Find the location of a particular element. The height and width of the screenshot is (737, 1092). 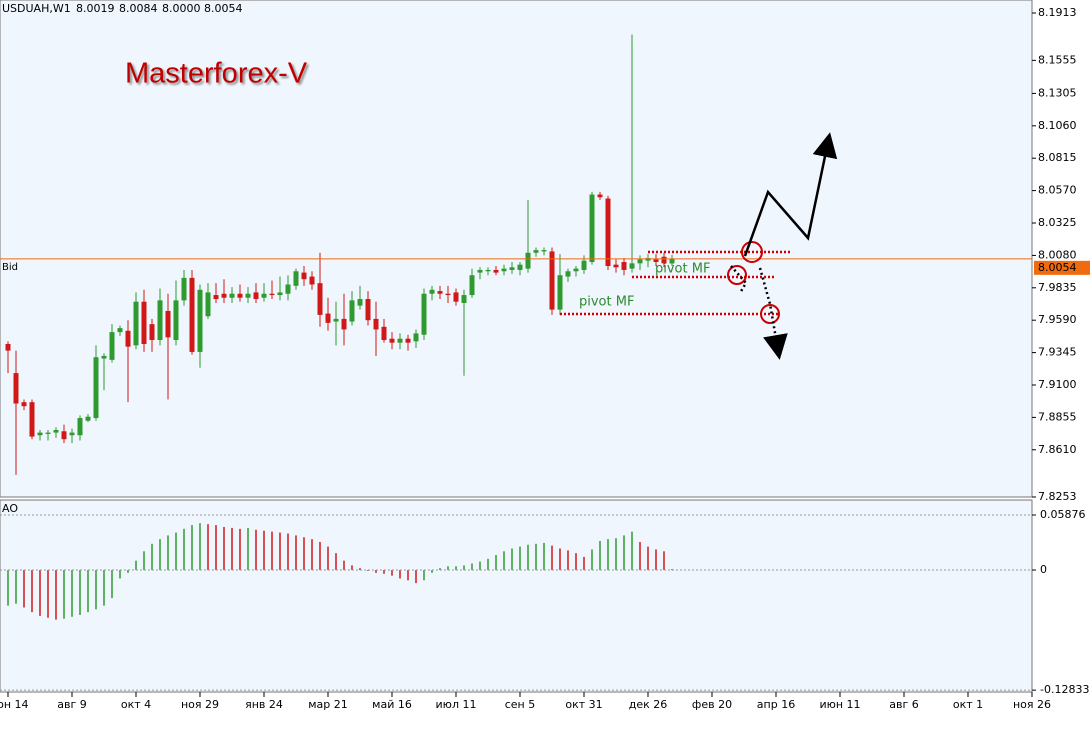

y-tick-label: 8.0815 is located at coordinates (1057, 157).